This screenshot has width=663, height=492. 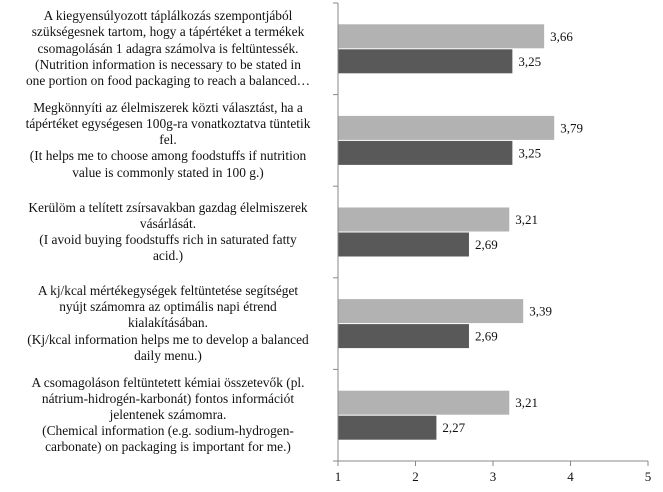 What do you see at coordinates (453, 427) in the screenshot?
I see `value-label-series2-cat5: 2,27` at bounding box center [453, 427].